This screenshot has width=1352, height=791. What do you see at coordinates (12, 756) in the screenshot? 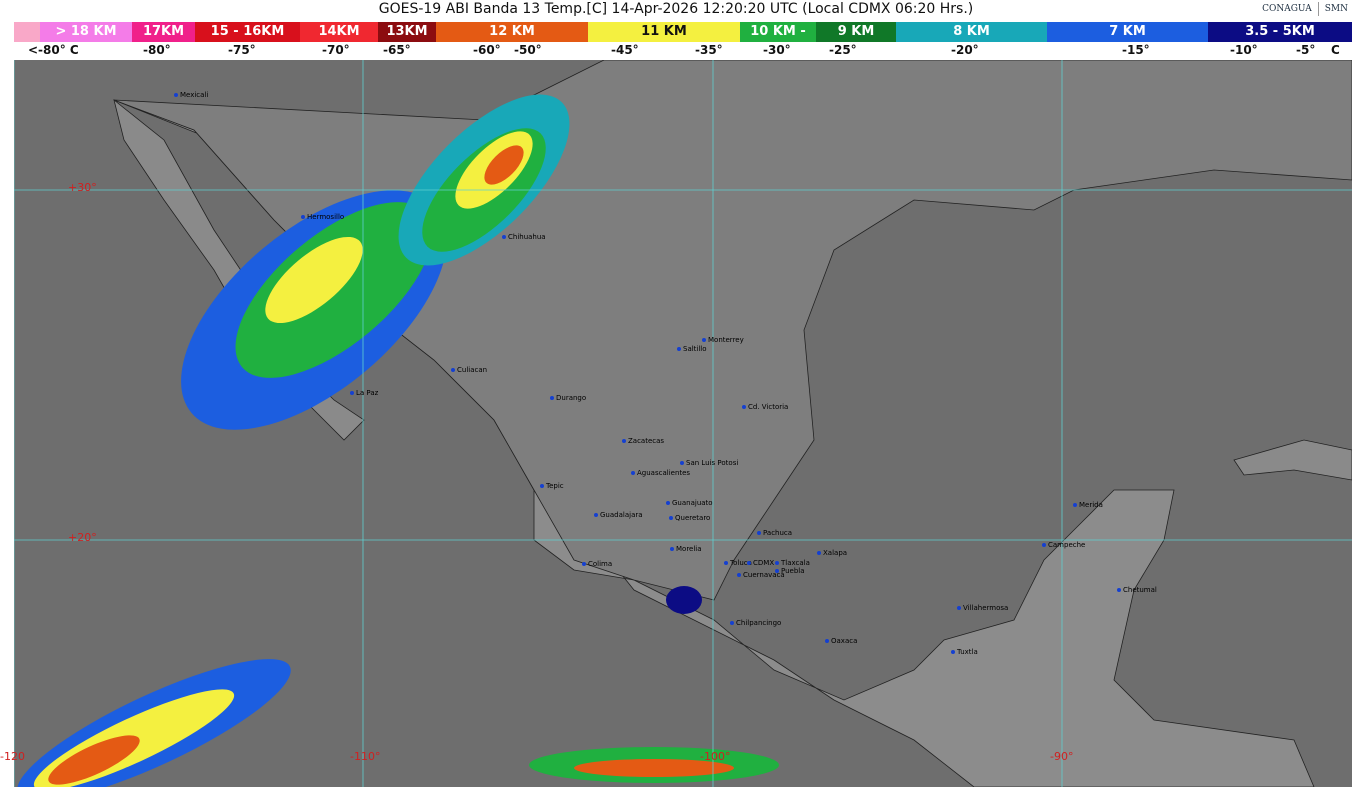
I see `lon-label: -120` at bounding box center [12, 756].